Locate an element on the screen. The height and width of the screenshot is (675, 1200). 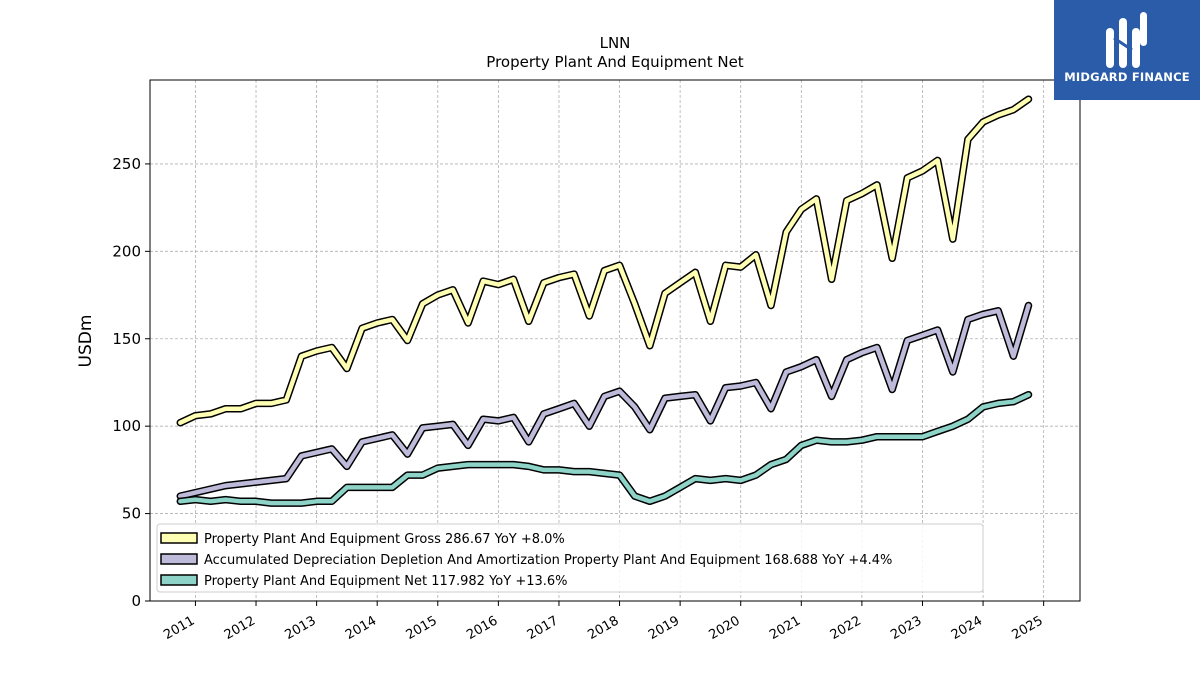
x-tick-label: 2025 is located at coordinates (1027, 628).